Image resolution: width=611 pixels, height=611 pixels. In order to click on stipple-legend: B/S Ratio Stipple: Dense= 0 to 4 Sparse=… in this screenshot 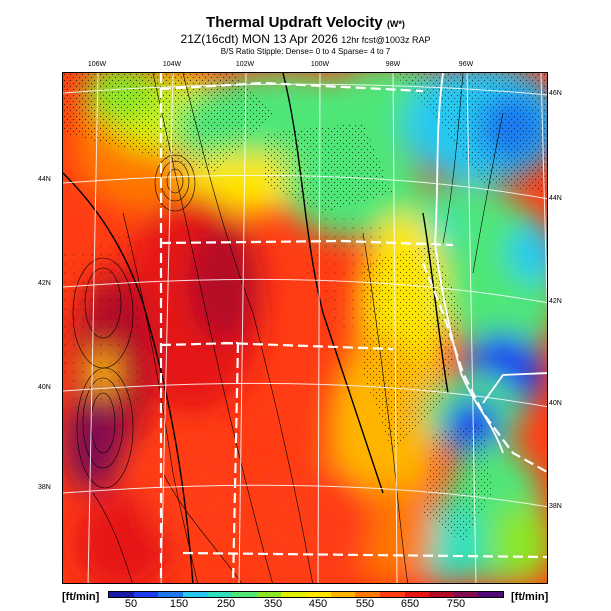, I will do `click(305, 51)`.